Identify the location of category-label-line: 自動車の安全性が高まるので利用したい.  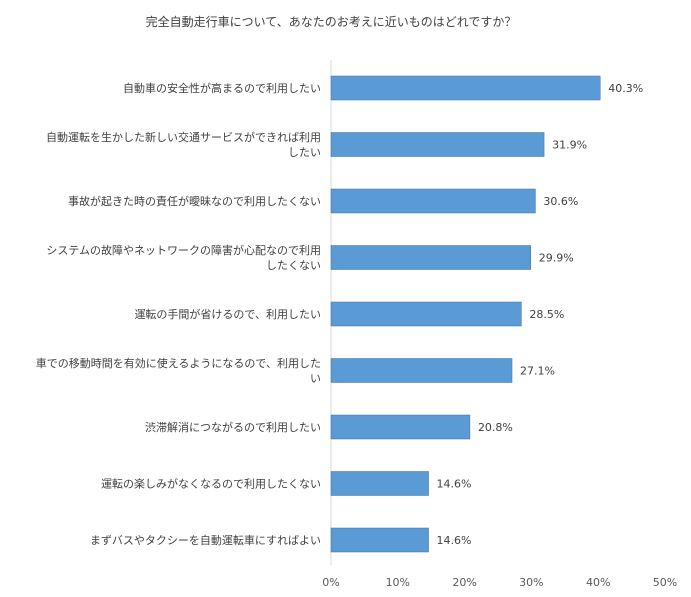
(222, 88).